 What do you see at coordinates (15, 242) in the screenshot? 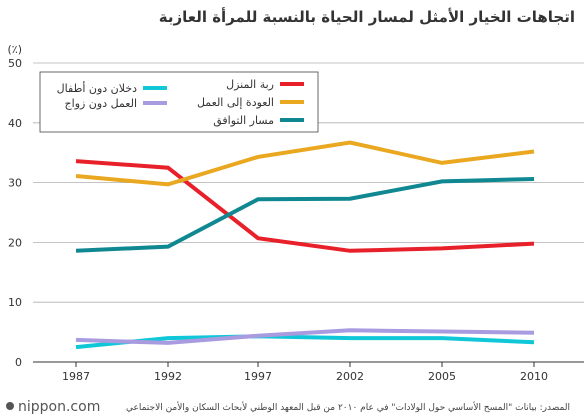
I see `y-tick-label: 20` at bounding box center [15, 242].